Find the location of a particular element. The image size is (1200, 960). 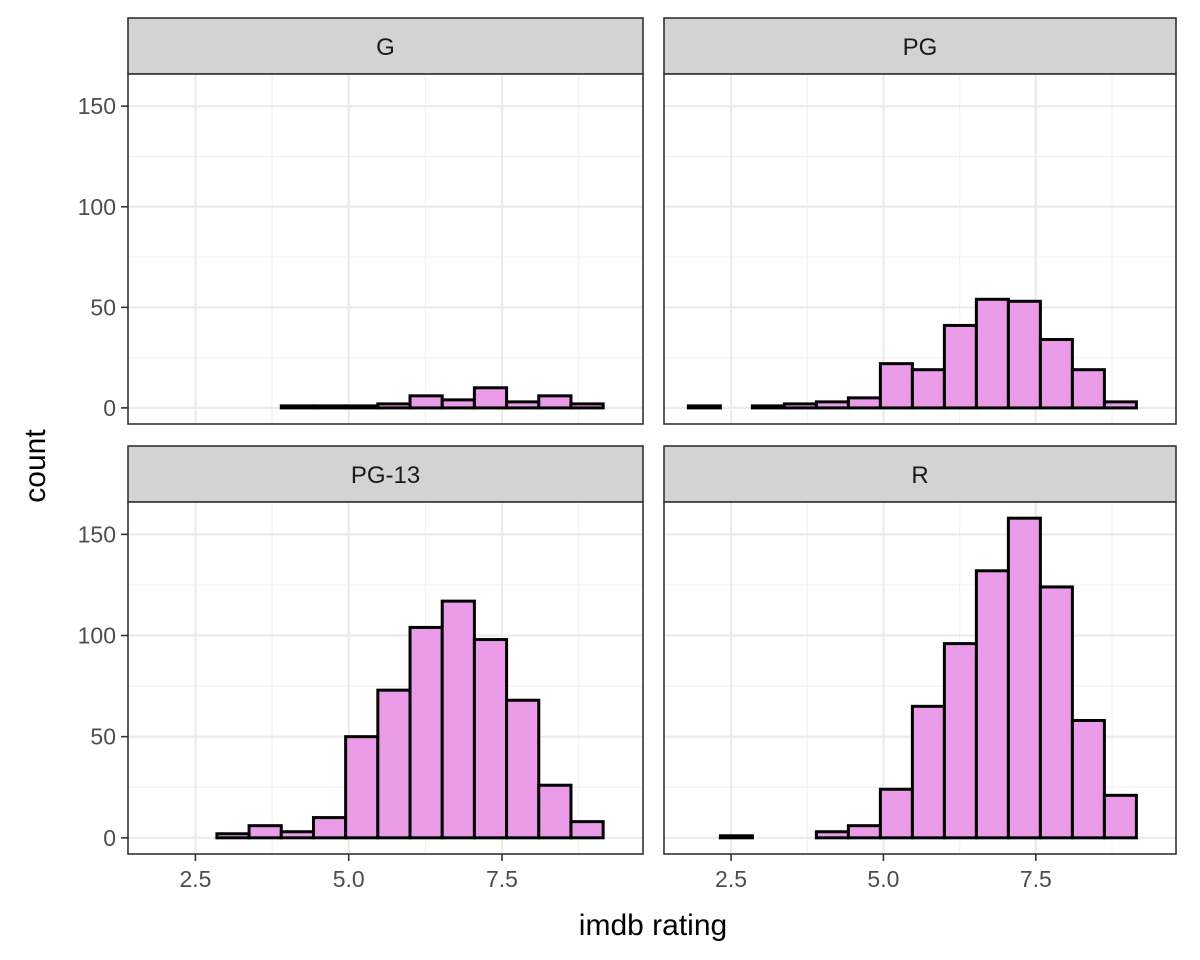

facet-strip-label: PG-13 is located at coordinates (385, 475).